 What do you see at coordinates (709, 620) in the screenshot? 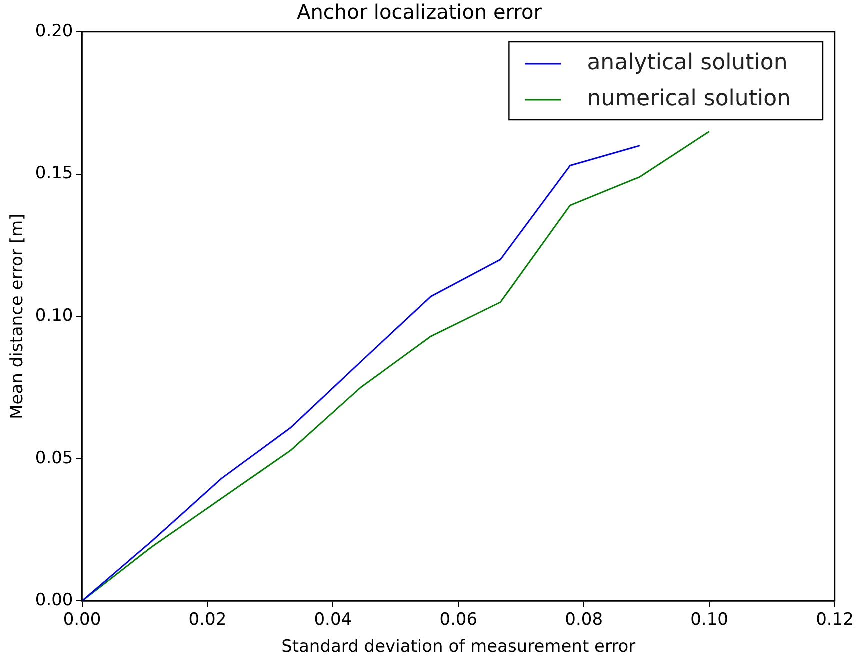
I see `x-tick-label: 0.10` at bounding box center [709, 620].